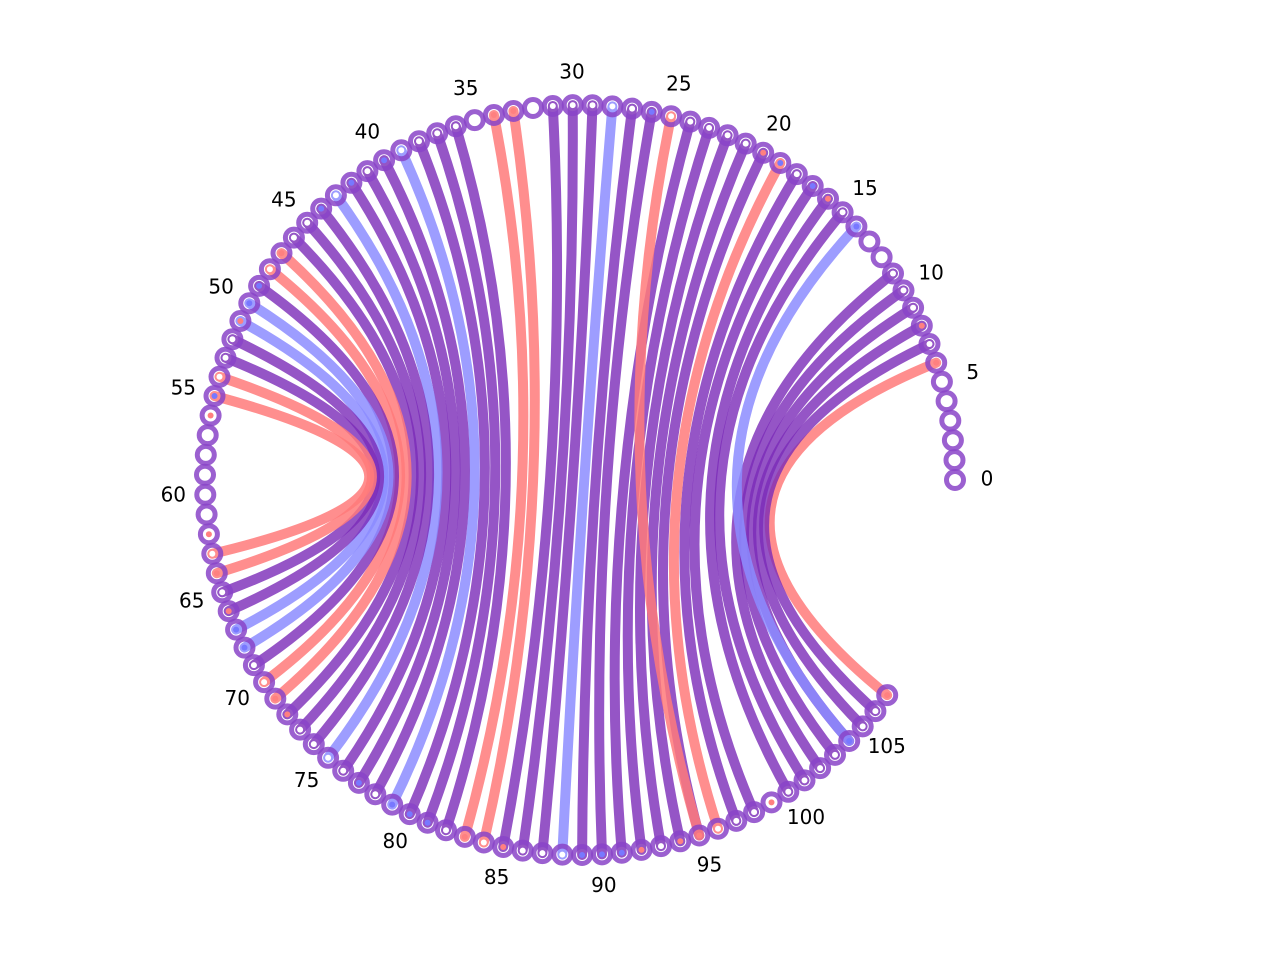 The image size is (1280, 960). What do you see at coordinates (930, 273) in the screenshot?
I see `tick-label-10: 10` at bounding box center [930, 273].